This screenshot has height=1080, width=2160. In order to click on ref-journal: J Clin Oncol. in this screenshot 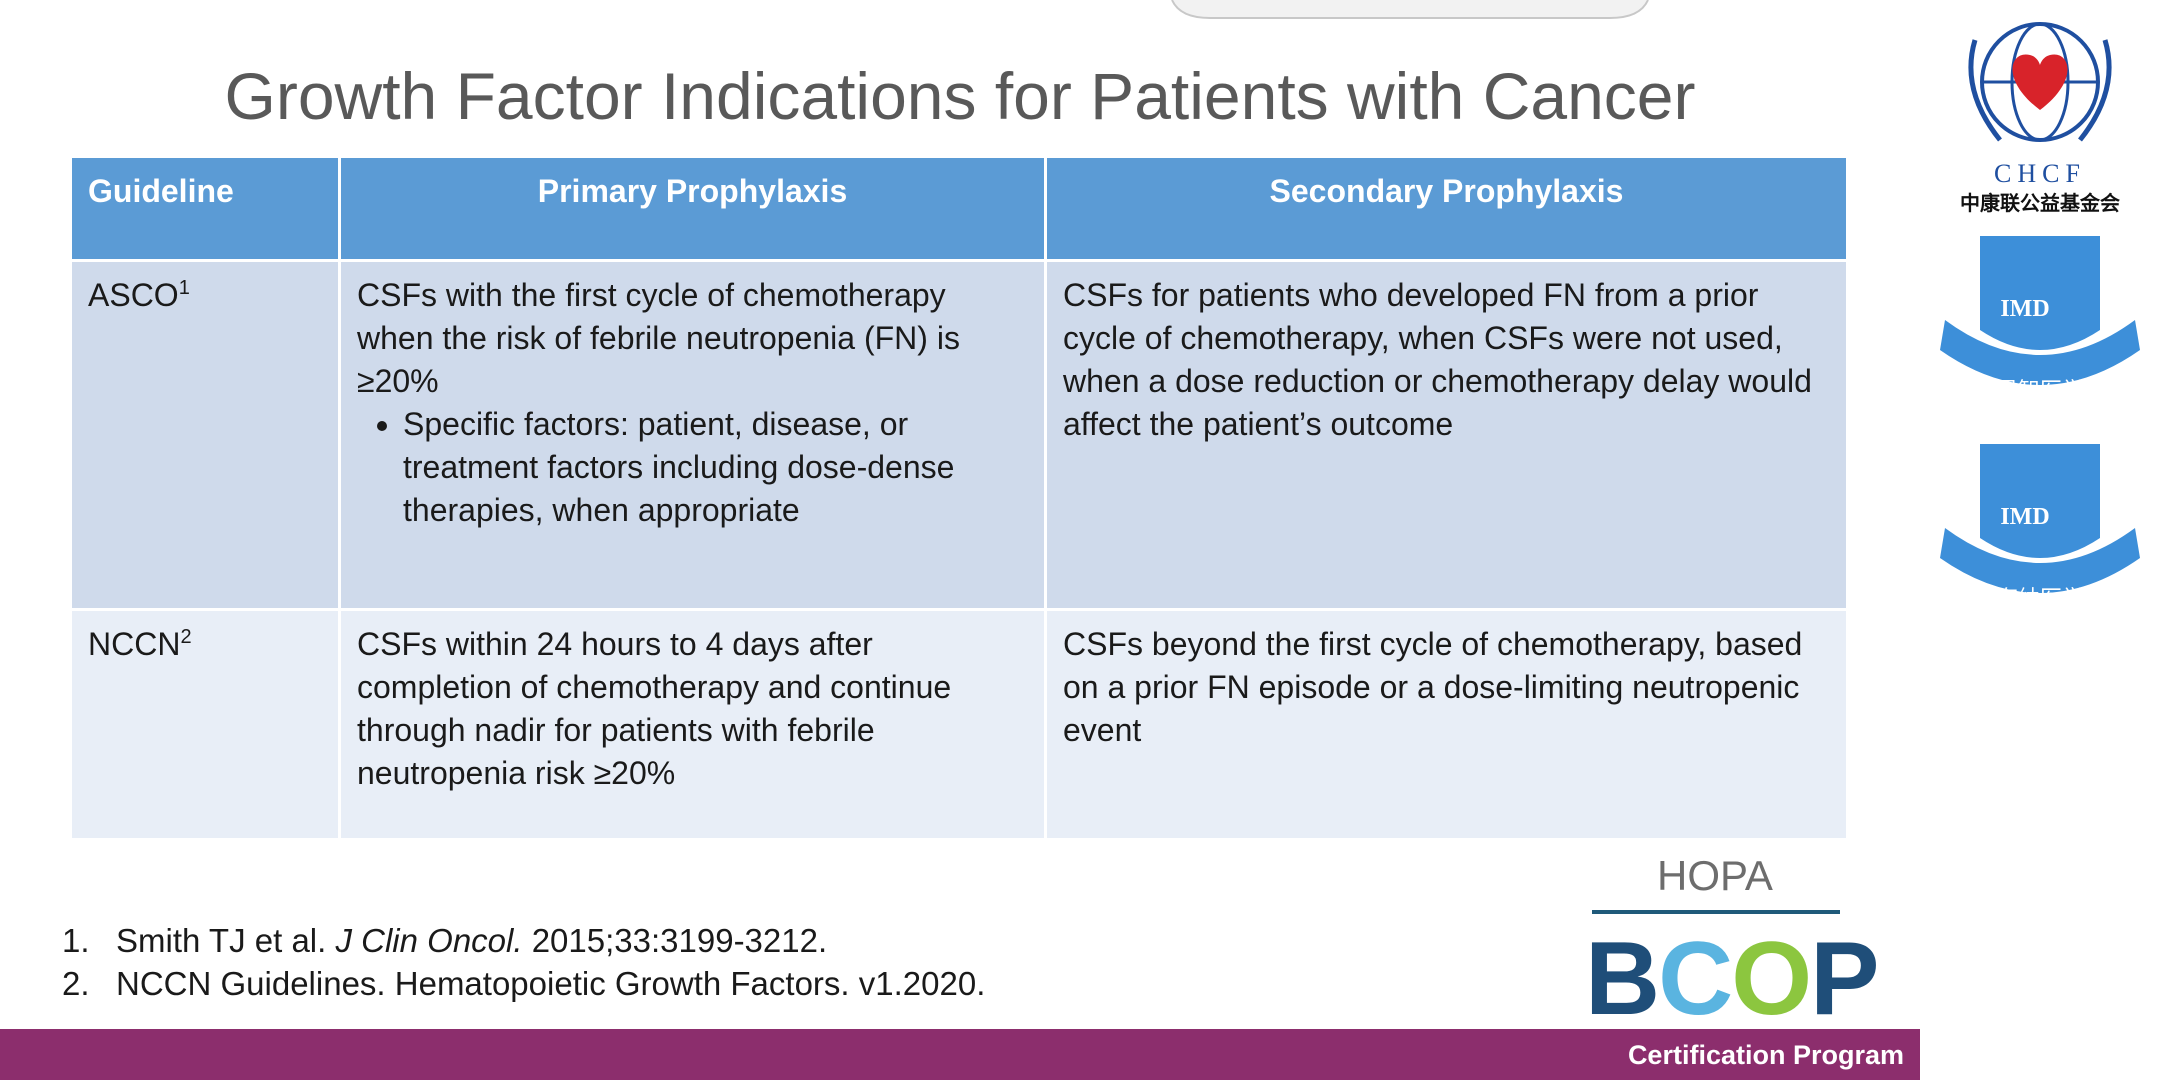, I will do `click(429, 940)`.